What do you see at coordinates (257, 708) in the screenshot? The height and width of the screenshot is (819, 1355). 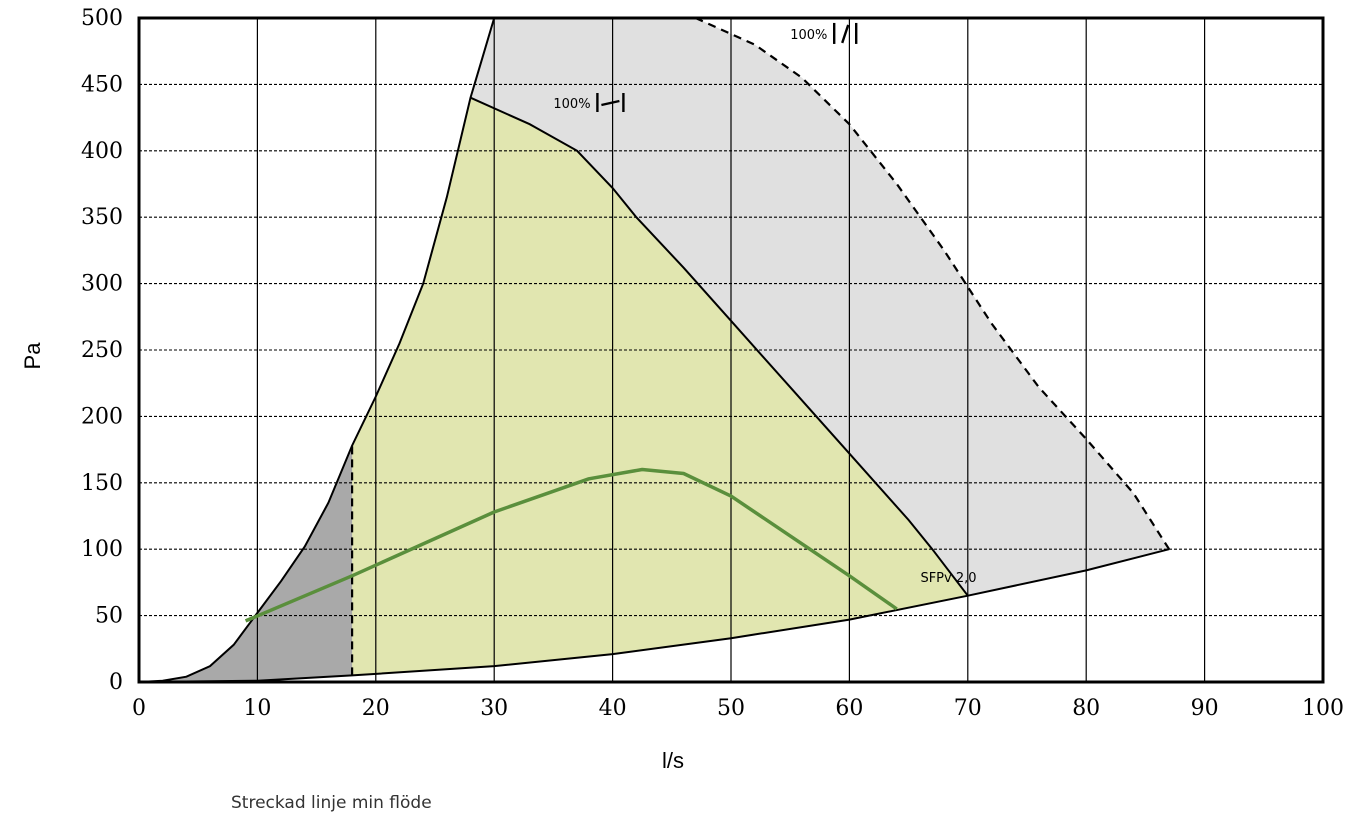 I see `x-tick-label: 10` at bounding box center [257, 708].